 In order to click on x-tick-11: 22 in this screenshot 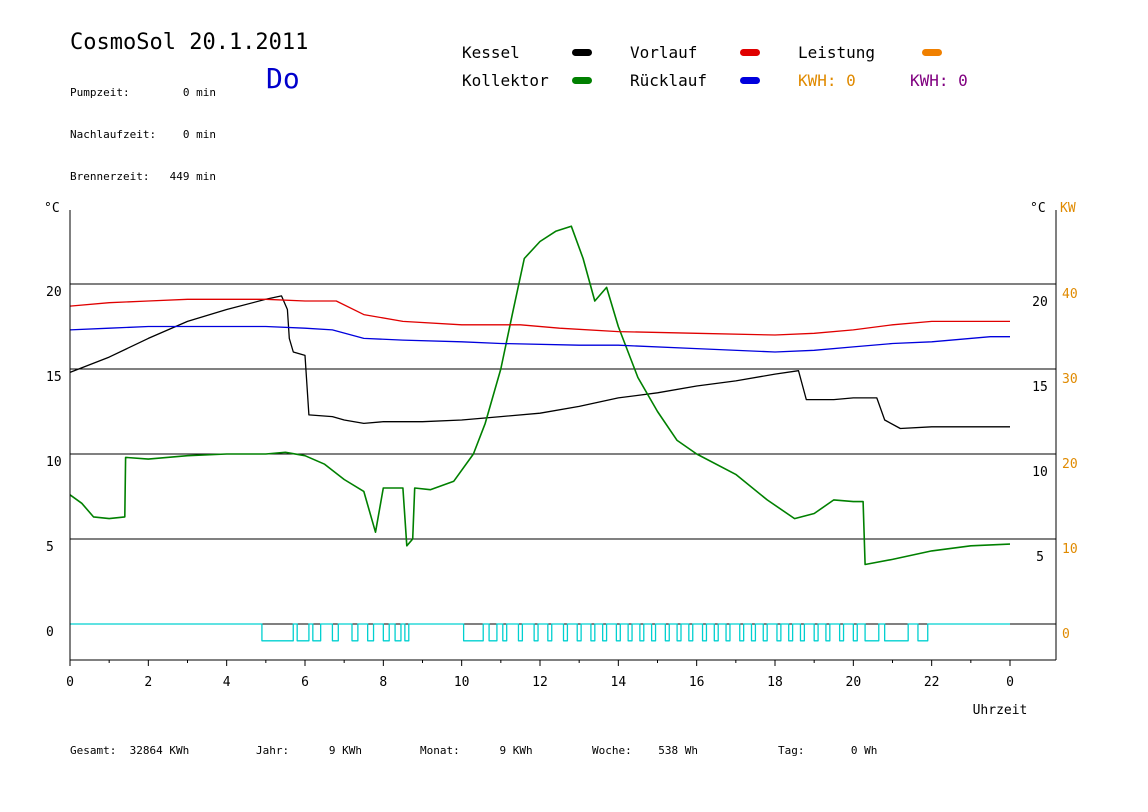, I will do `click(932, 682)`.